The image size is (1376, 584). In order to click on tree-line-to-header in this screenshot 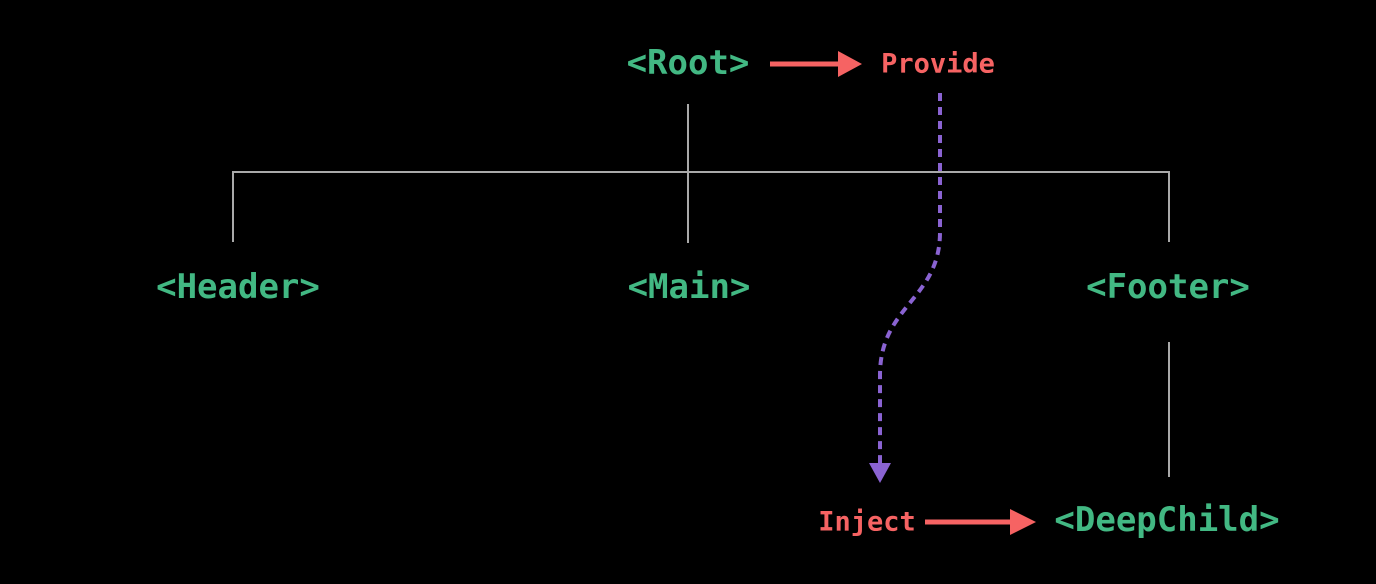, I will do `click(233, 206)`.